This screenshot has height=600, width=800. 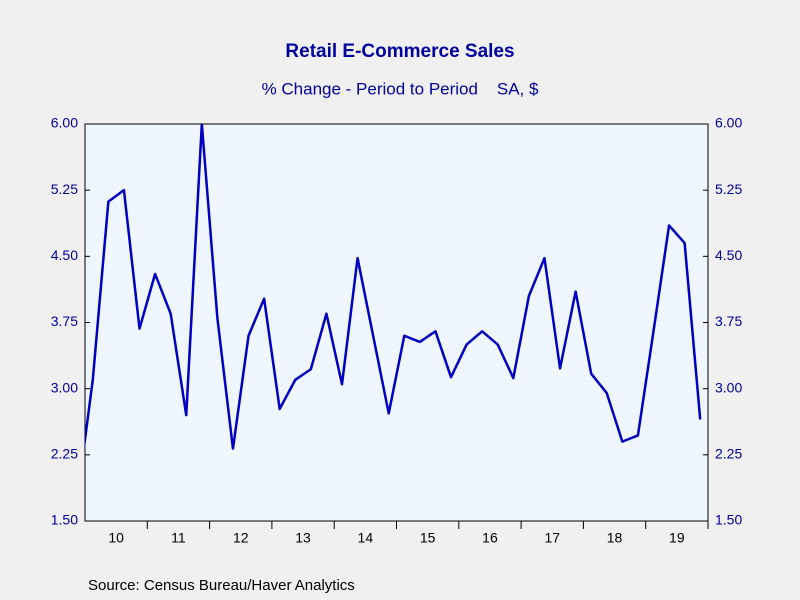 What do you see at coordinates (64, 123) in the screenshot?
I see `y-tick-label: 6.00` at bounding box center [64, 123].